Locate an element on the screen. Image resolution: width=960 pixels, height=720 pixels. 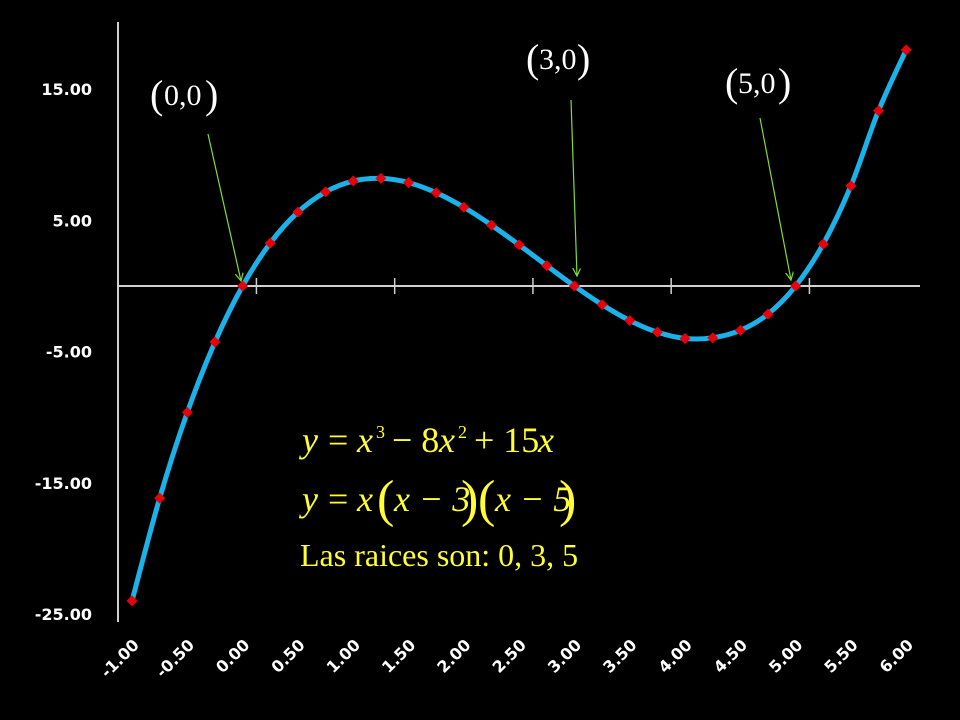
eq2-equals: = is located at coordinates (338, 499).